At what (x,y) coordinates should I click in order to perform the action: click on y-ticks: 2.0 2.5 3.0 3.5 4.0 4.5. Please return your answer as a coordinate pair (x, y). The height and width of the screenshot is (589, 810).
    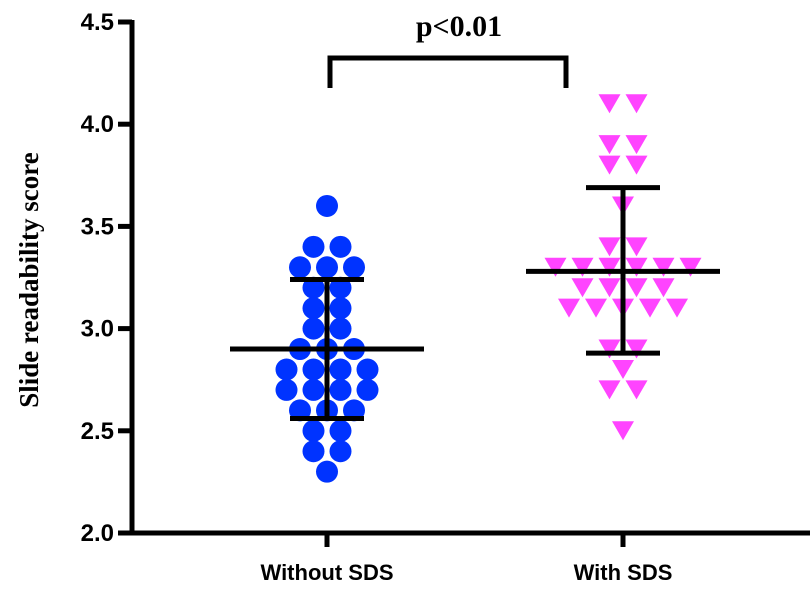
    Looking at the image, I should click on (106, 278).